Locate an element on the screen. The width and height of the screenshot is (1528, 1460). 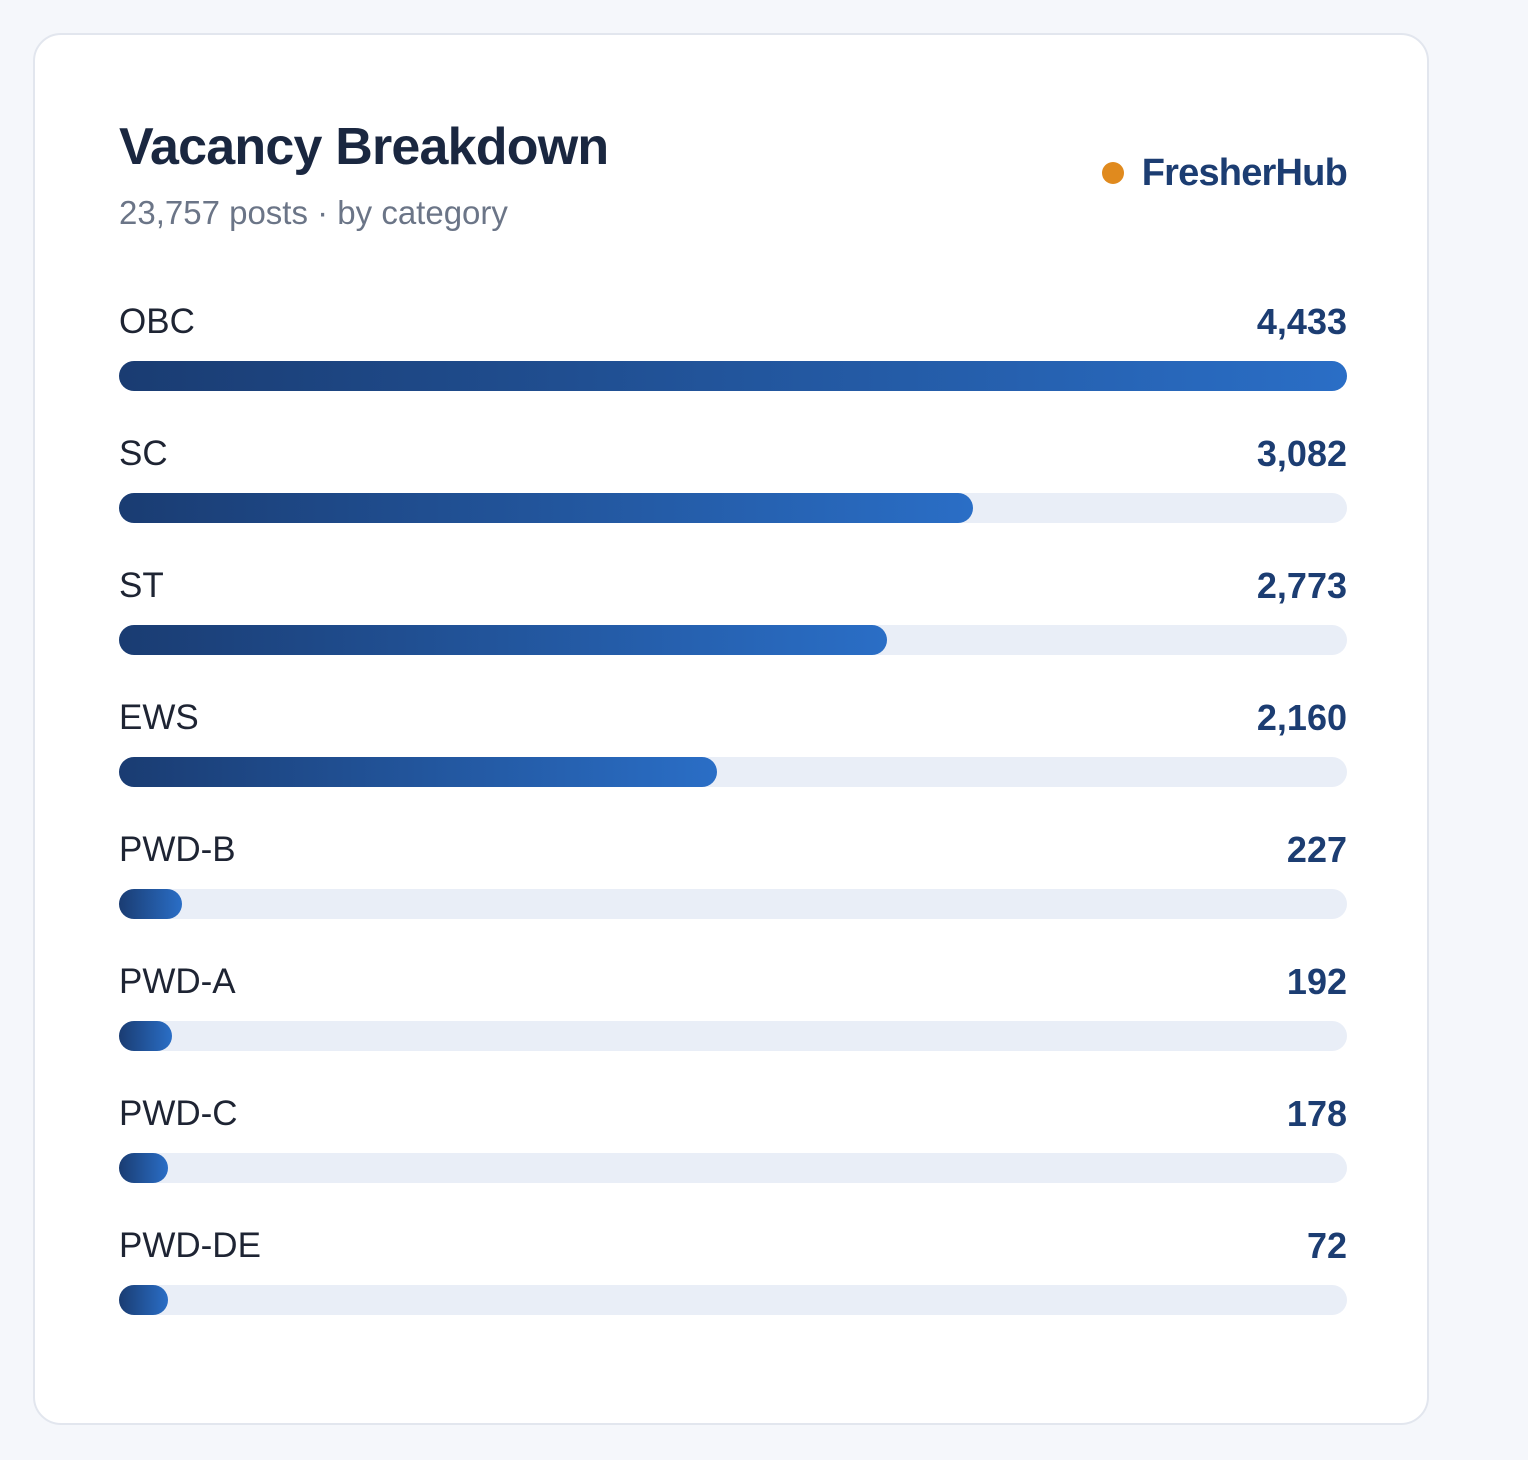
category-label: EWS is located at coordinates (159, 717).